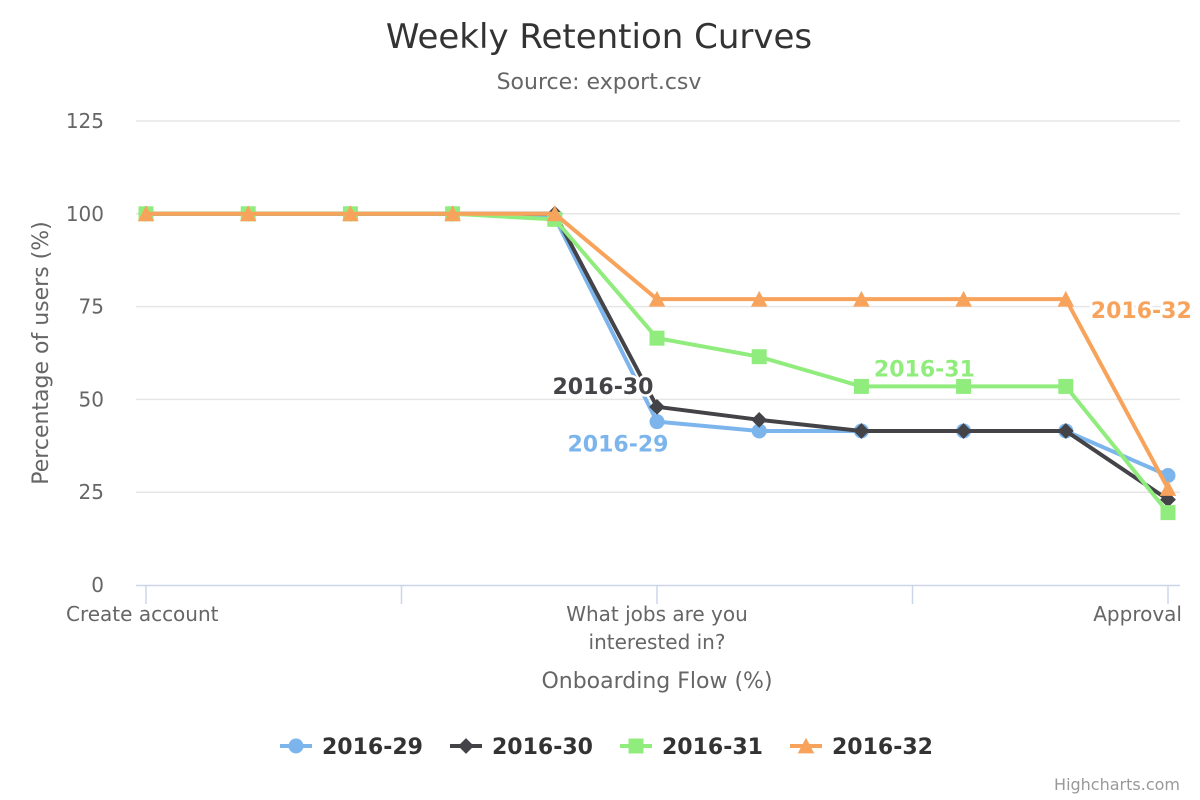 Image resolution: width=1200 pixels, height=800 pixels. What do you see at coordinates (1137, 614) in the screenshot?
I see `x-tick-label: Approval` at bounding box center [1137, 614].